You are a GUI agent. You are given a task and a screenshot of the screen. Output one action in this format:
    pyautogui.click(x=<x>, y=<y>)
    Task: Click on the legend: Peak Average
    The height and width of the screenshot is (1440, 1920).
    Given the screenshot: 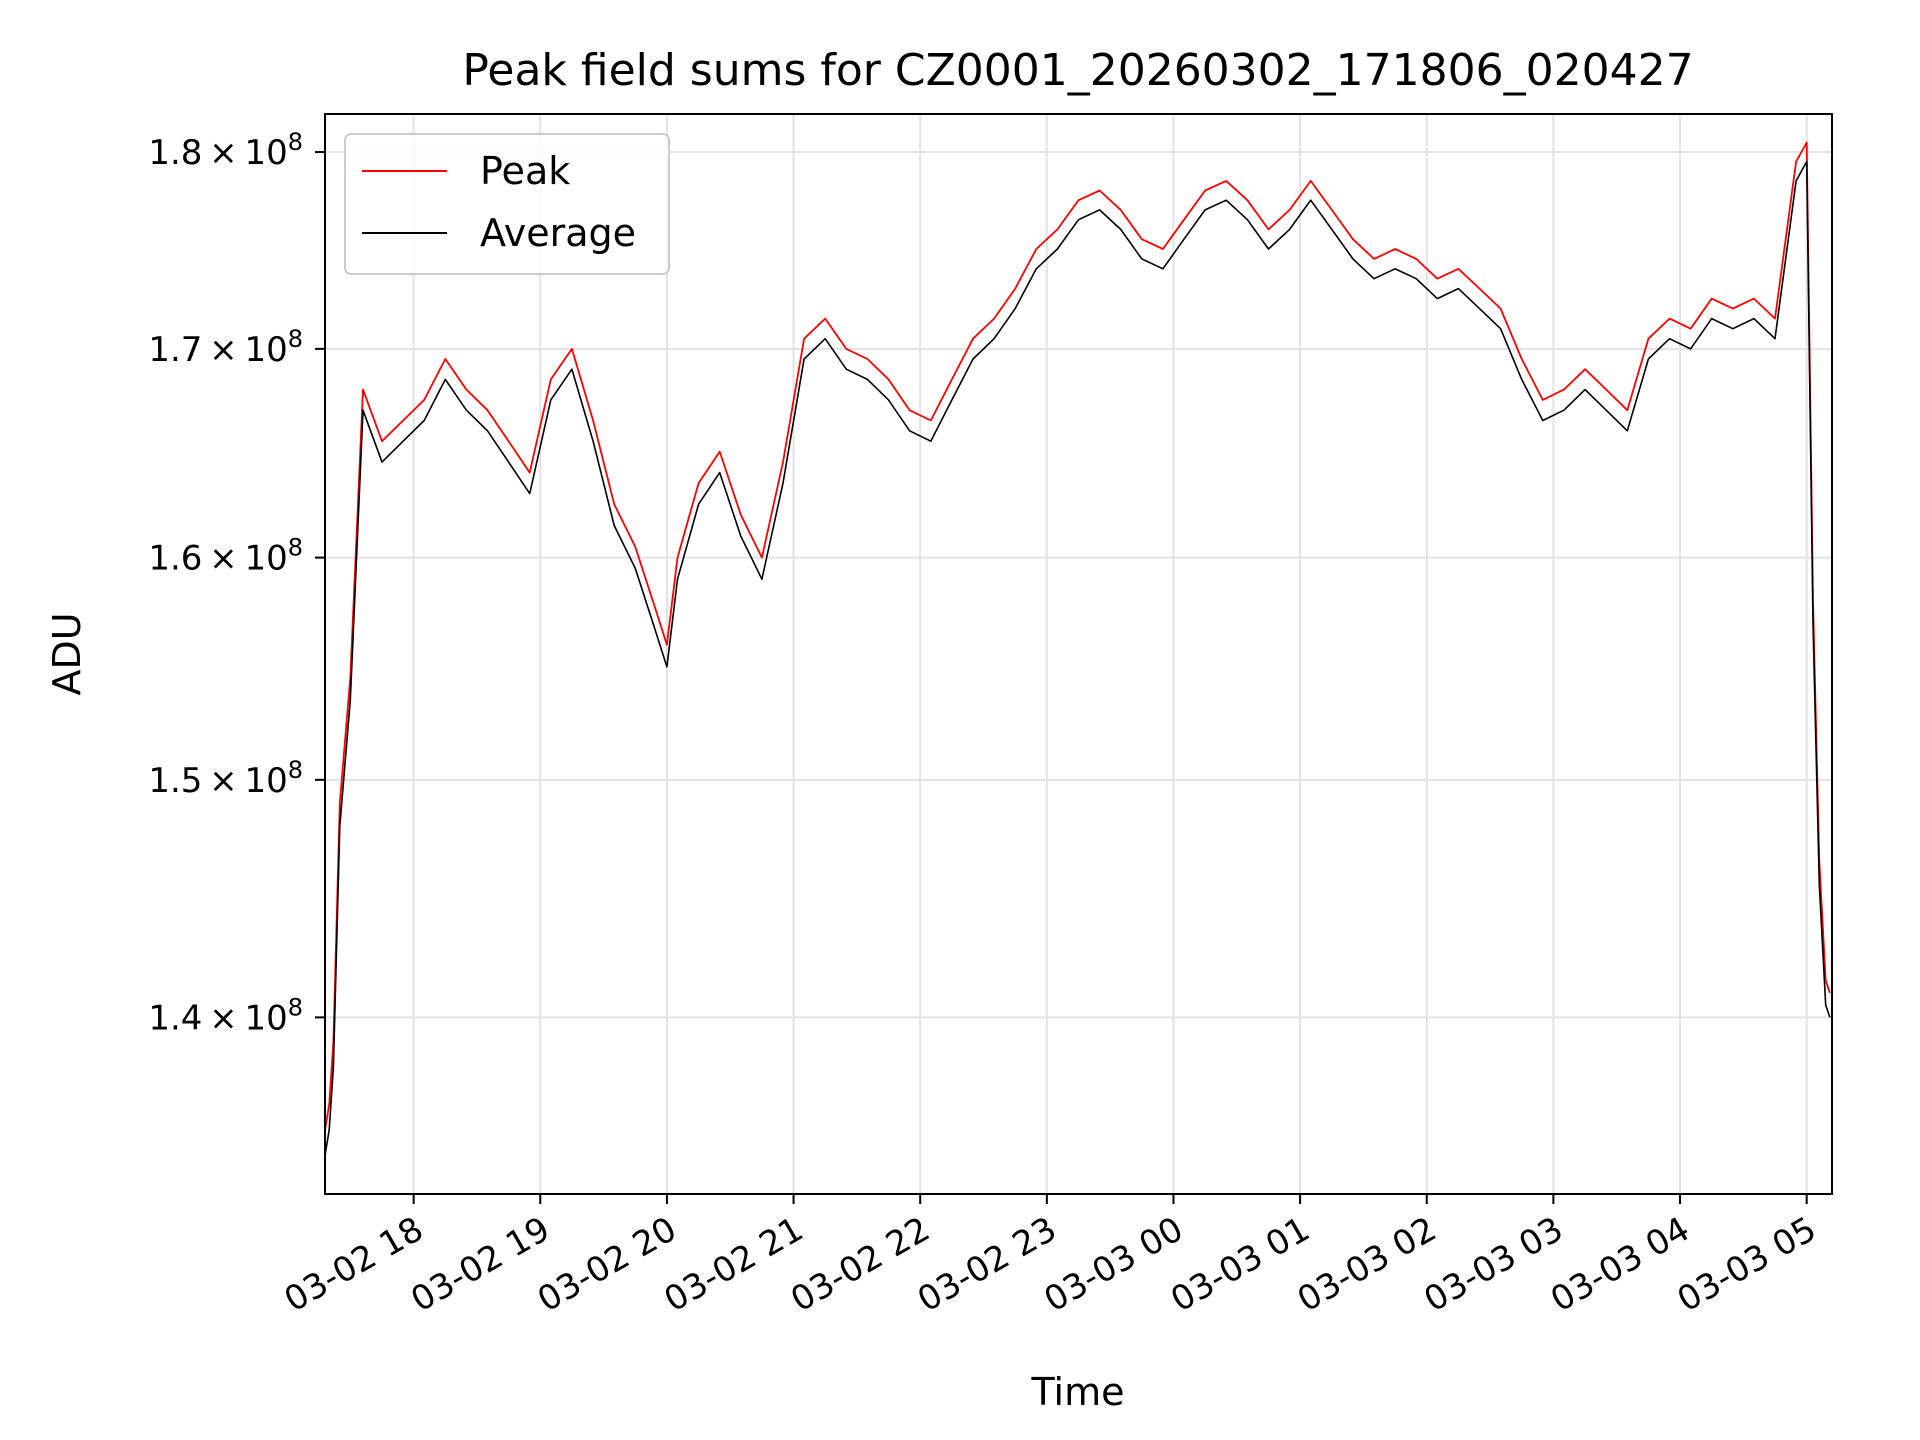 What is the action you would take?
    pyautogui.click(x=507, y=204)
    